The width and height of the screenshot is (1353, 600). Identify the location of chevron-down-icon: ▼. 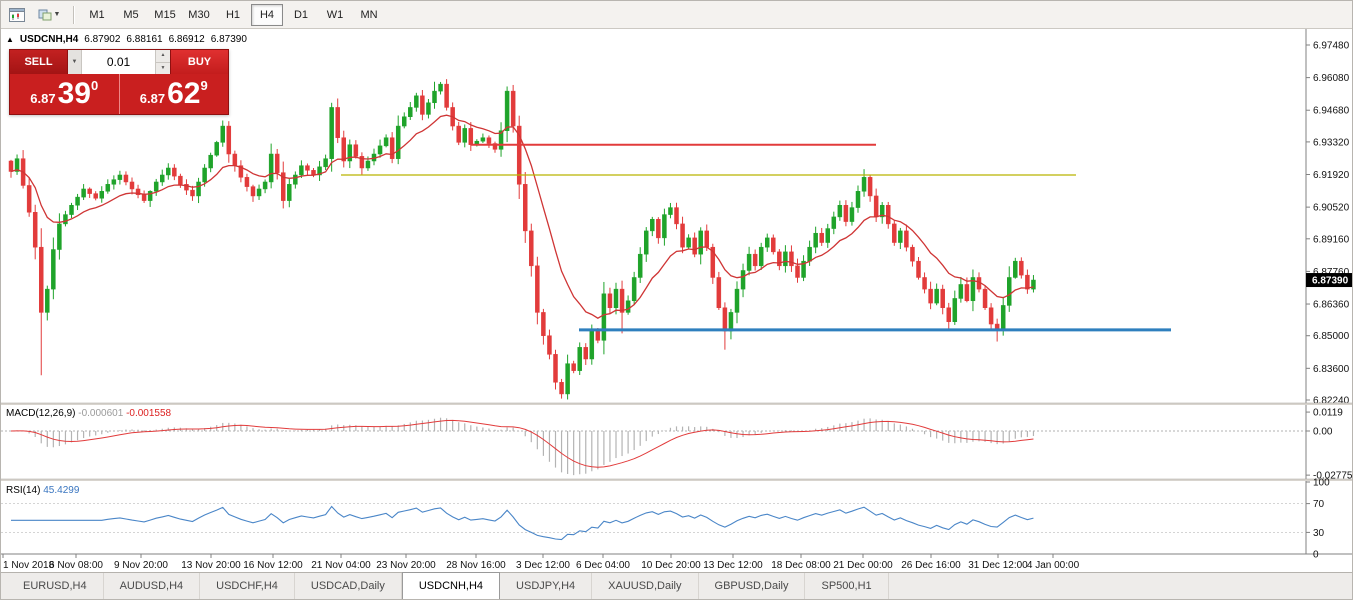
(57, 14).